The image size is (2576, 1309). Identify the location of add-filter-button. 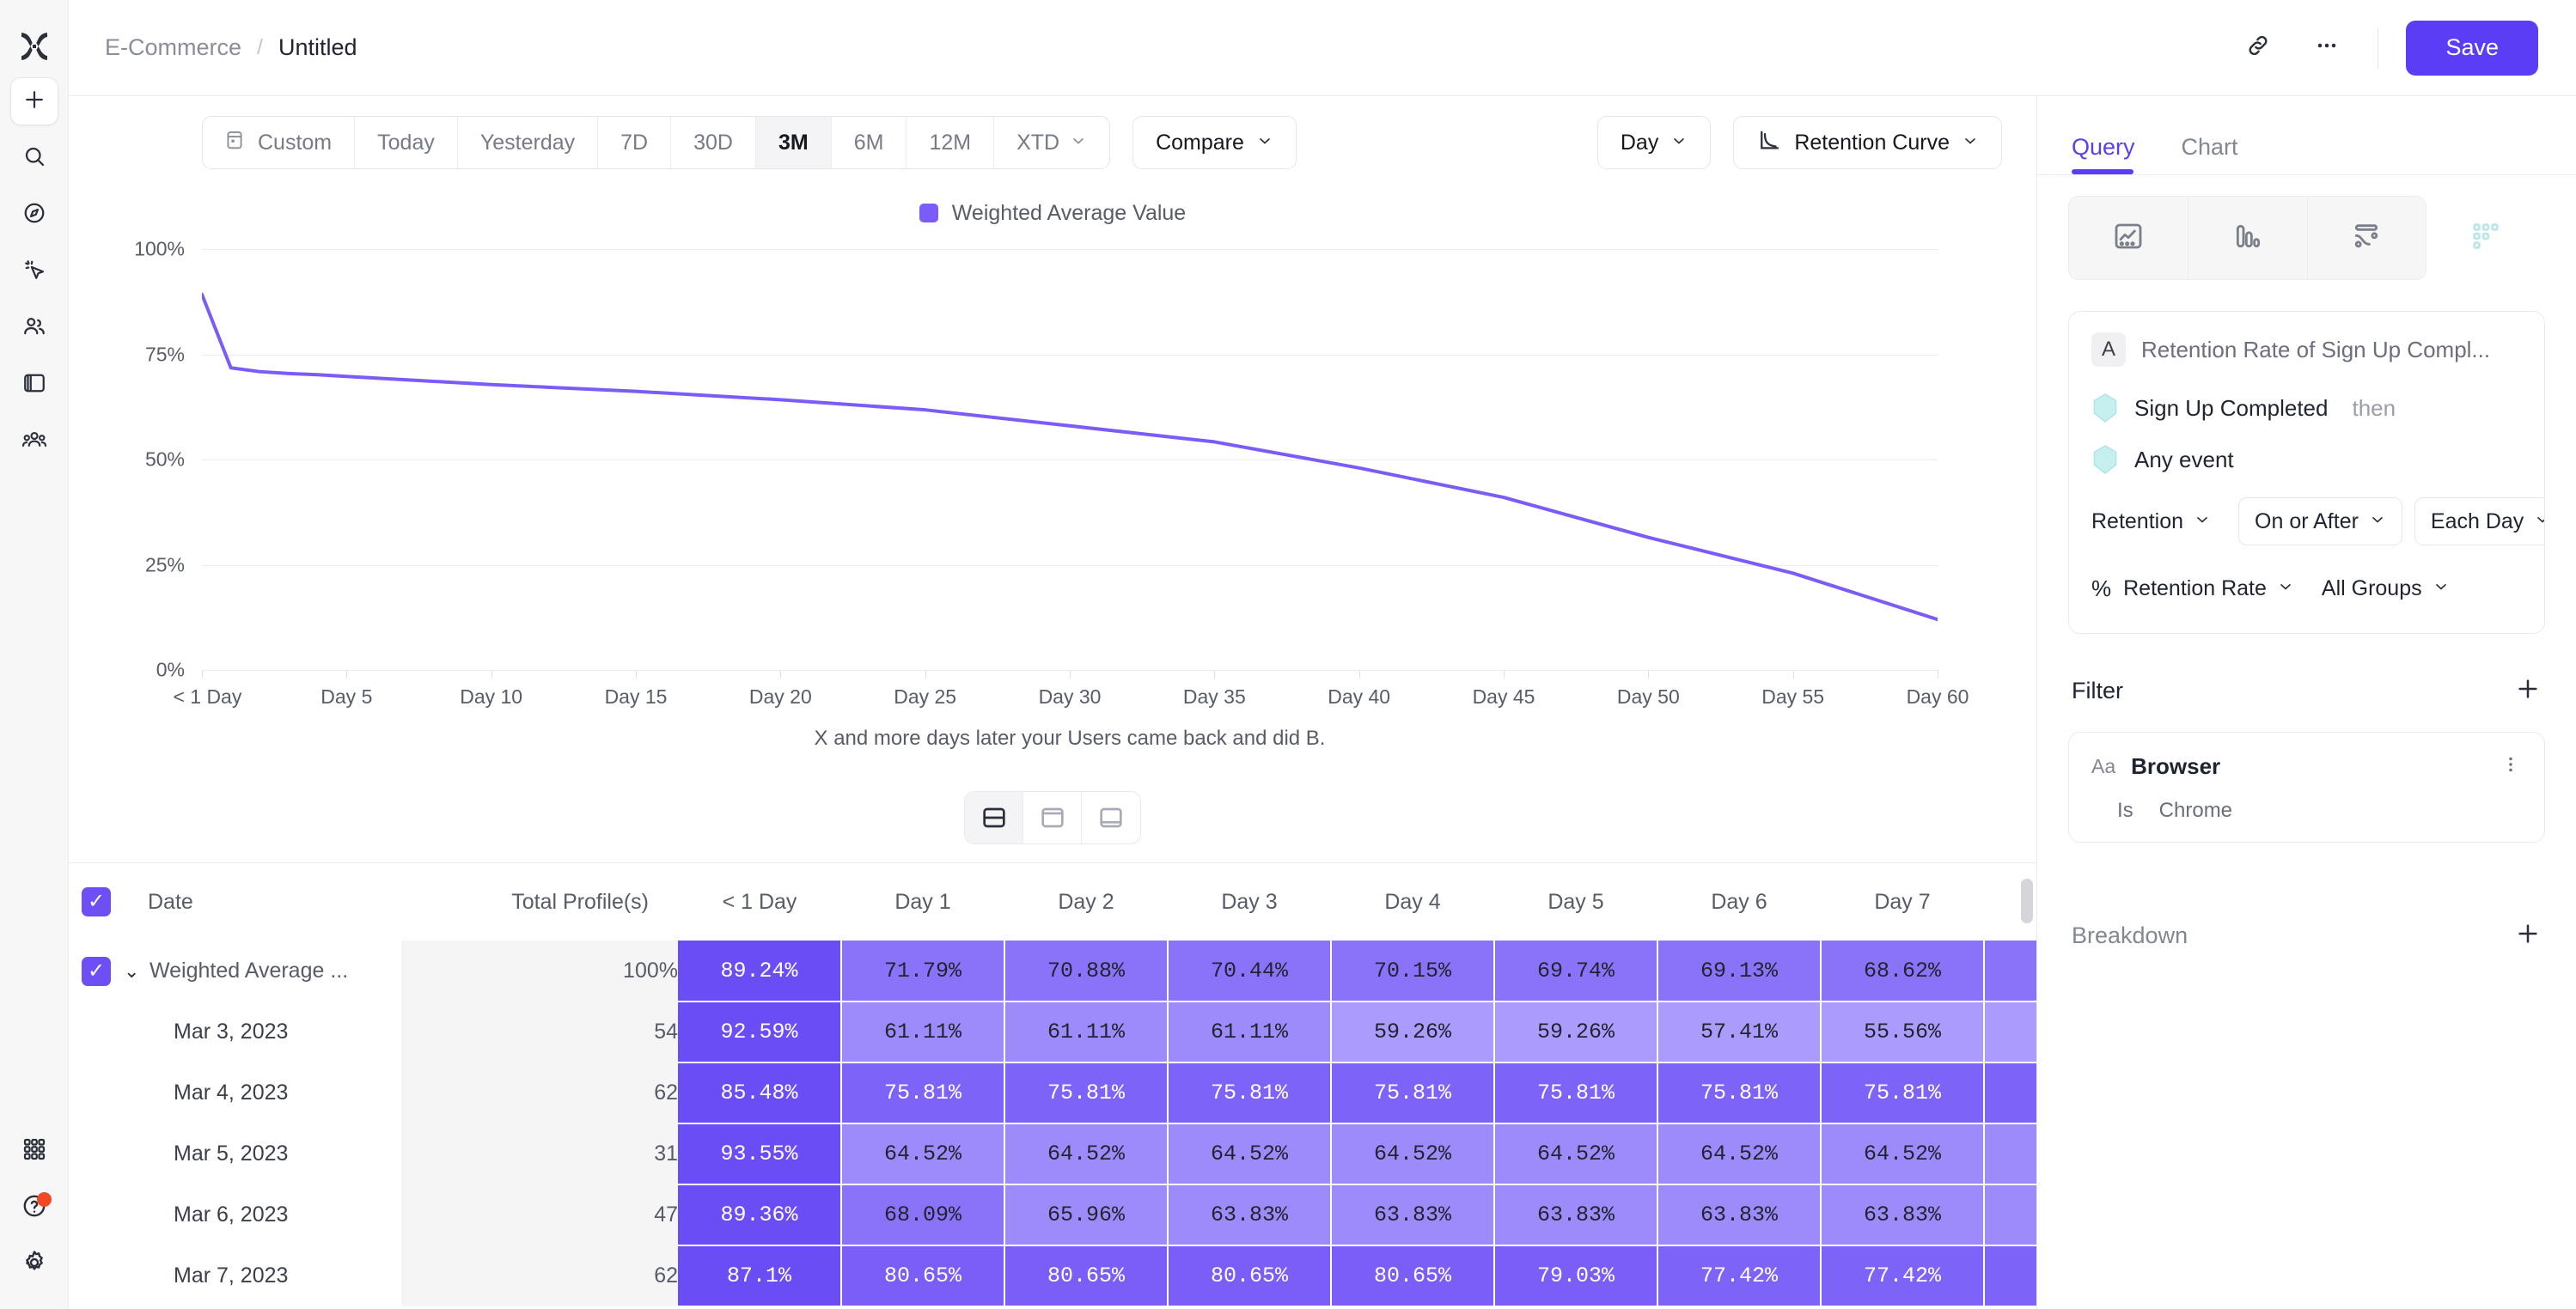
(2528, 691).